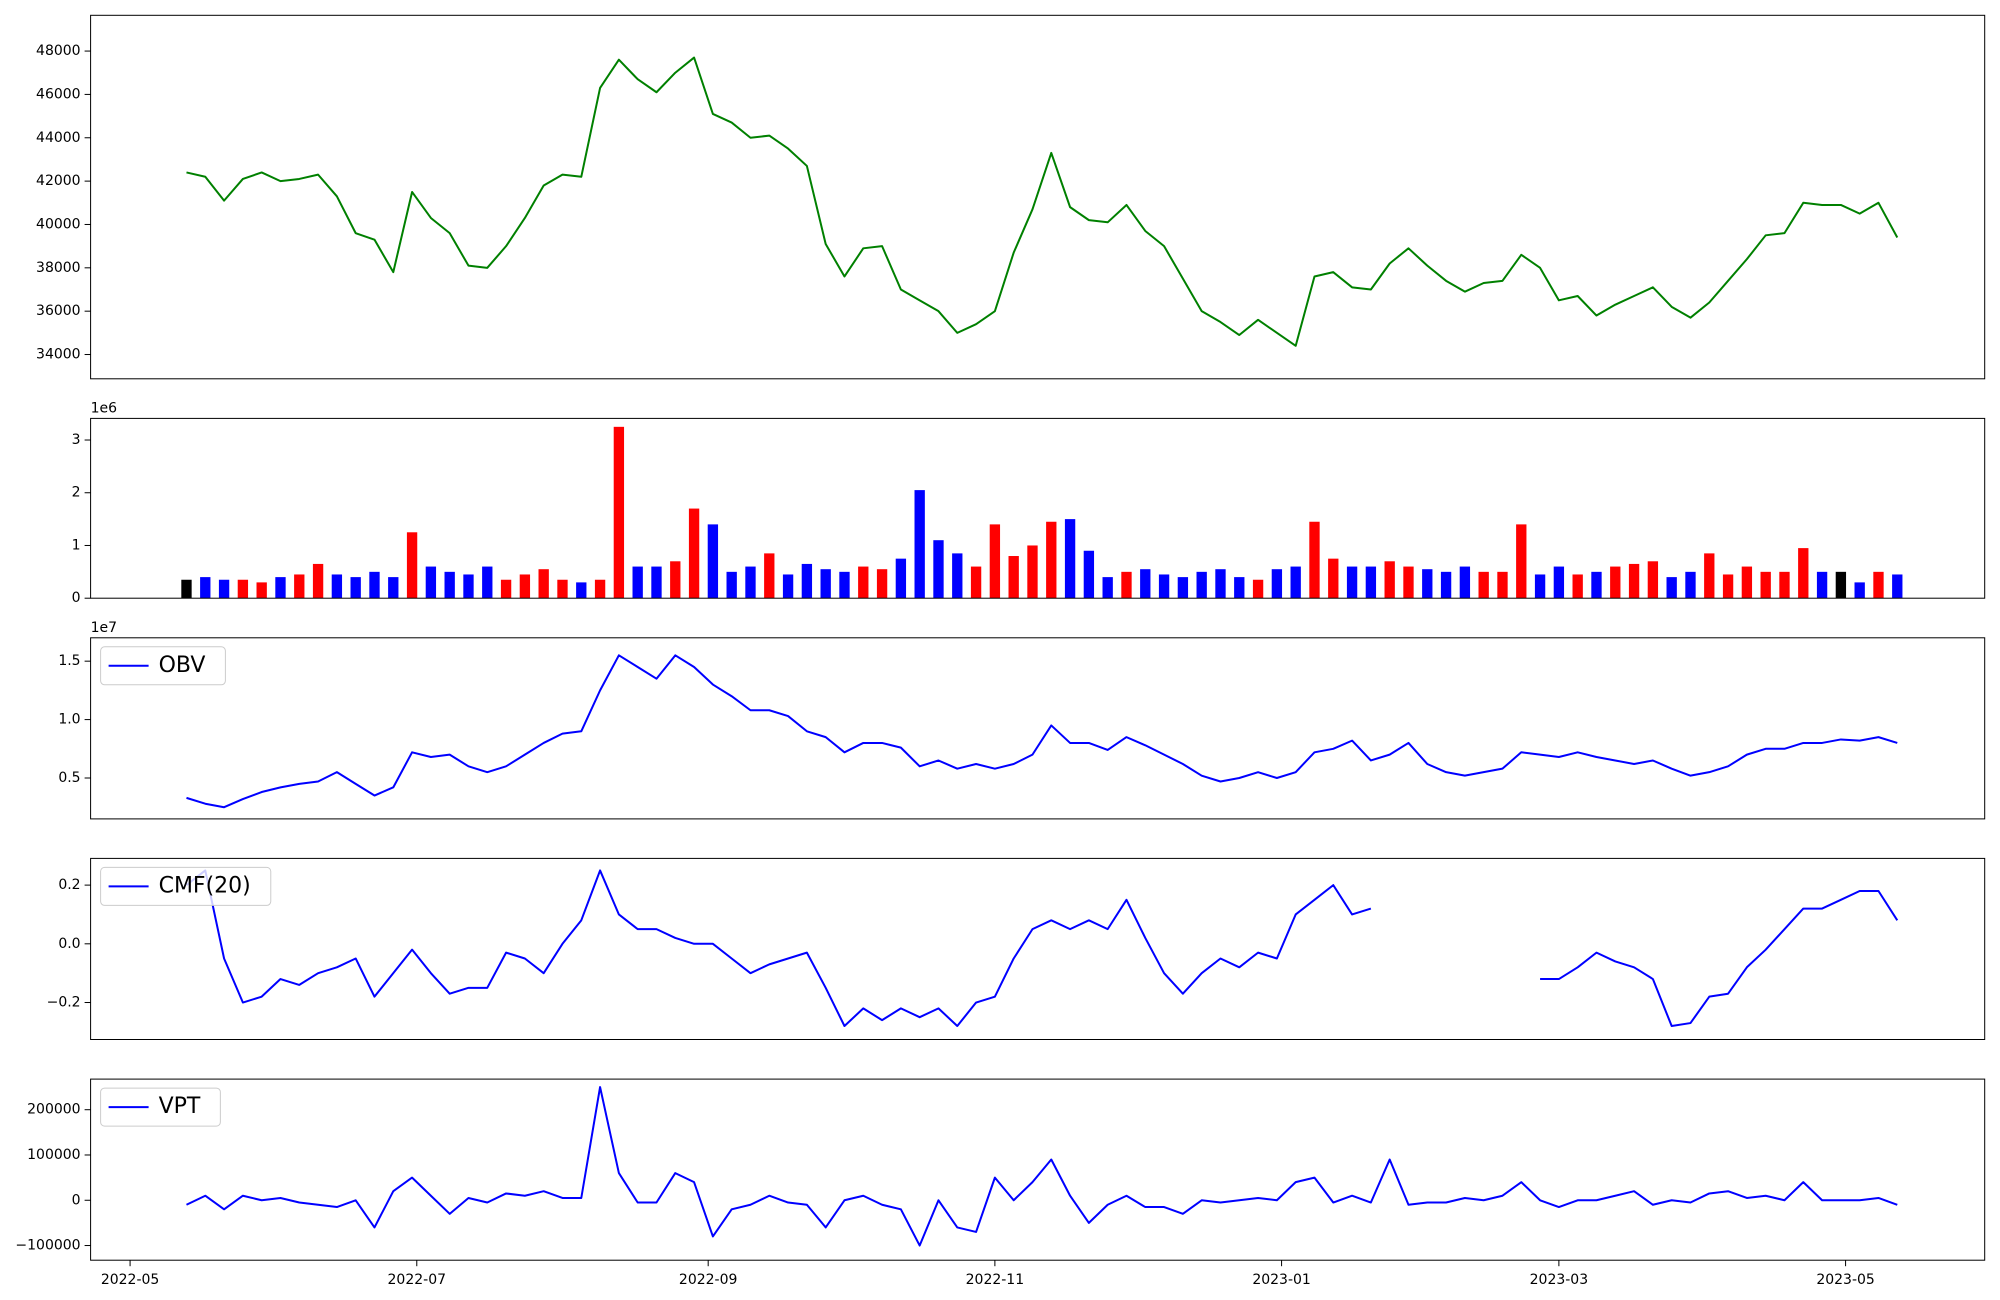 The image size is (2000, 1300). What do you see at coordinates (995, 1280) in the screenshot?
I see `x-tick-label: 2022-11` at bounding box center [995, 1280].